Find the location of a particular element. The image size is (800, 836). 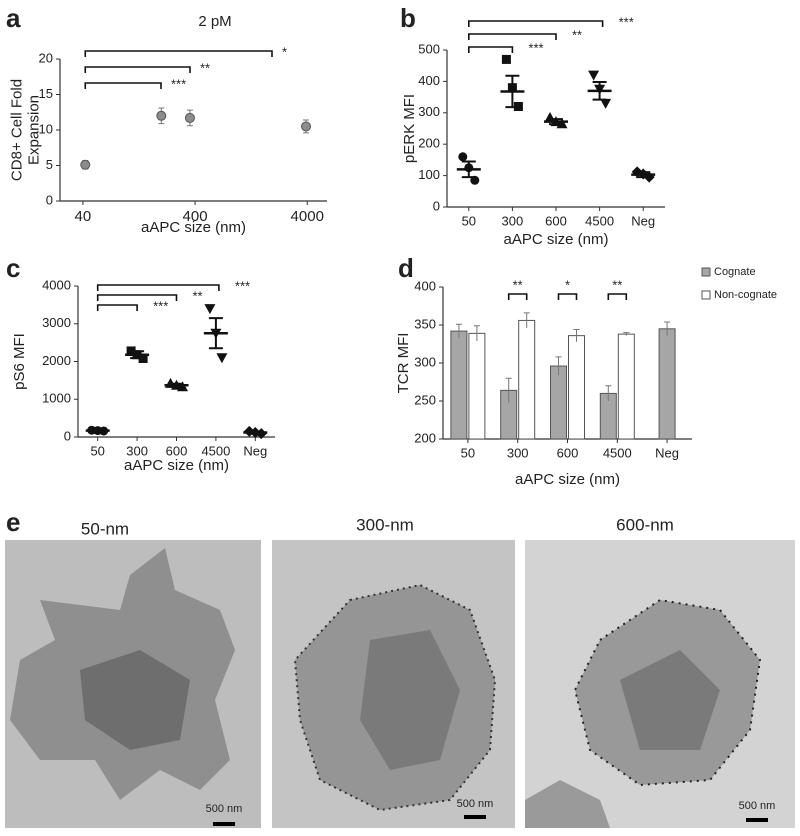

y-tick-label: 4000 is located at coordinates (56, 284).